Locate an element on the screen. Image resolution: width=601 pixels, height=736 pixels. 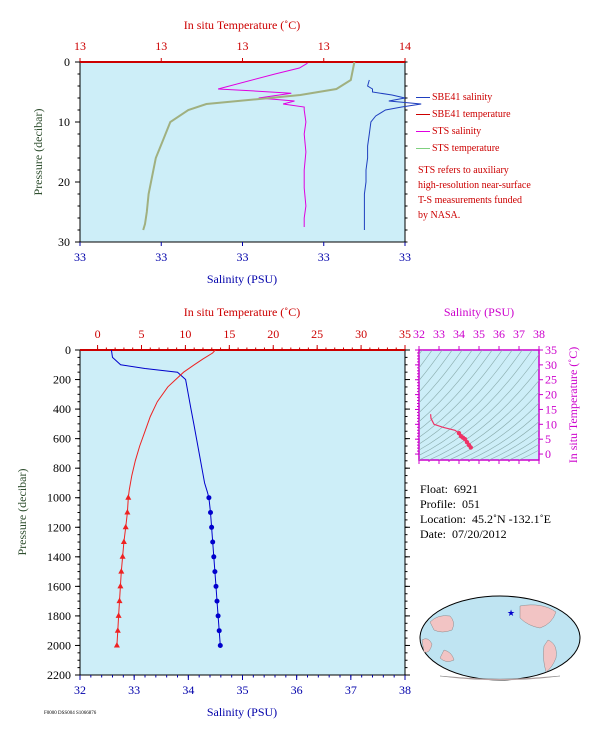
ts-salinity-axis-label: Salinity (PSU) is located at coordinates (479, 312).